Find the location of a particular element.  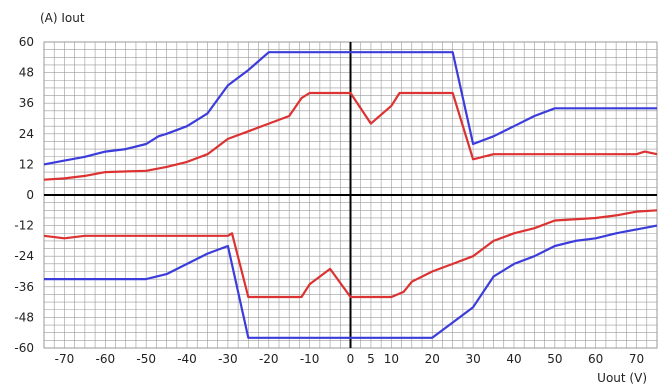

y-tick-label: 60 is located at coordinates (26, 42).